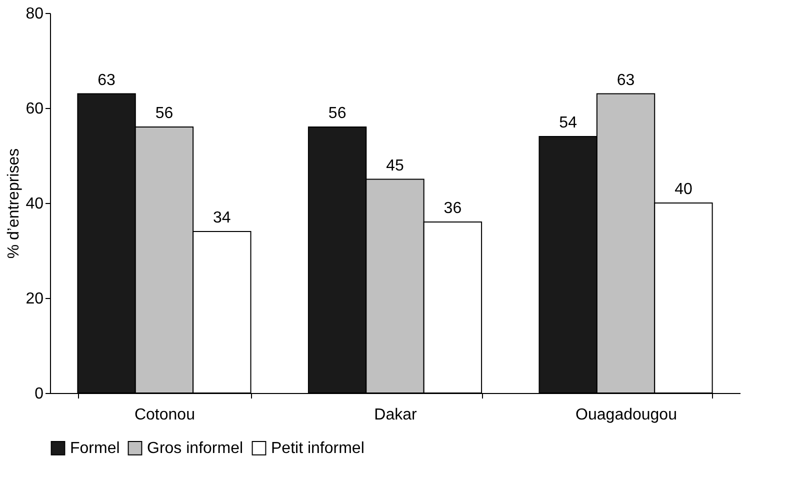 The image size is (790, 488). Describe the element at coordinates (317, 449) in the screenshot. I see `legend-label: Petit informel` at that location.